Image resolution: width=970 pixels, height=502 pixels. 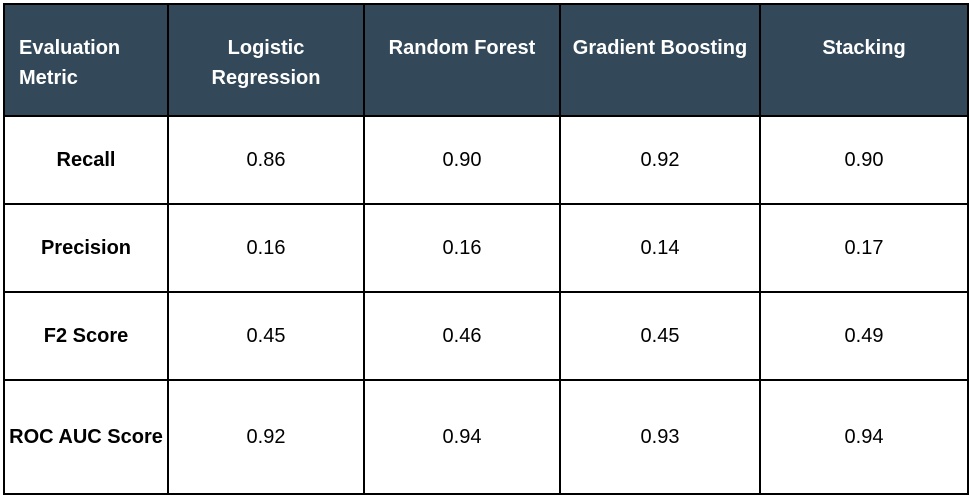 I want to click on column-header-stacking: Stacking, so click(x=864, y=60).